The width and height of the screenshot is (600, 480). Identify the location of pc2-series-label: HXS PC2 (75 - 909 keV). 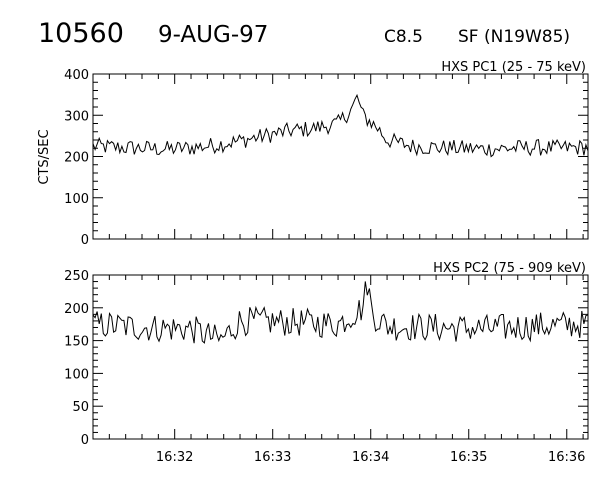
(509, 268).